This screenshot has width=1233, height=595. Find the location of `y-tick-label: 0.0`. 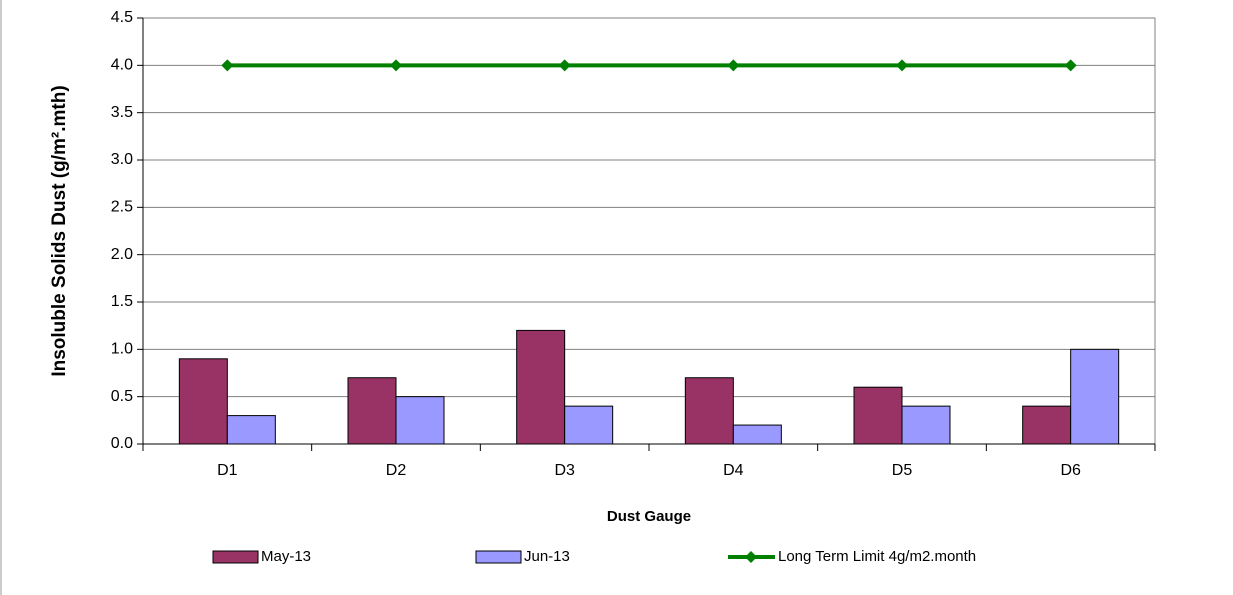

y-tick-label: 0.0 is located at coordinates (122, 443).